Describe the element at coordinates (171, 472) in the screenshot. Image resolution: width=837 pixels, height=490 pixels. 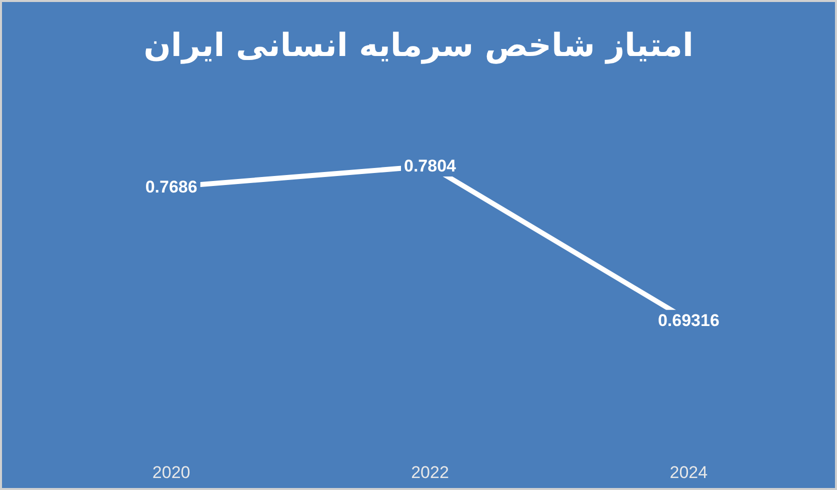
I see `x-tick-label: 2020` at that location.